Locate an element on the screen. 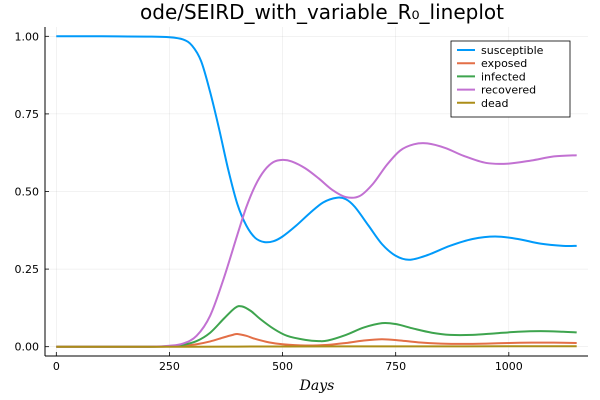 Image resolution: width=600 pixels, height=400 pixels. x-tick-label: 750 is located at coordinates (395, 366).